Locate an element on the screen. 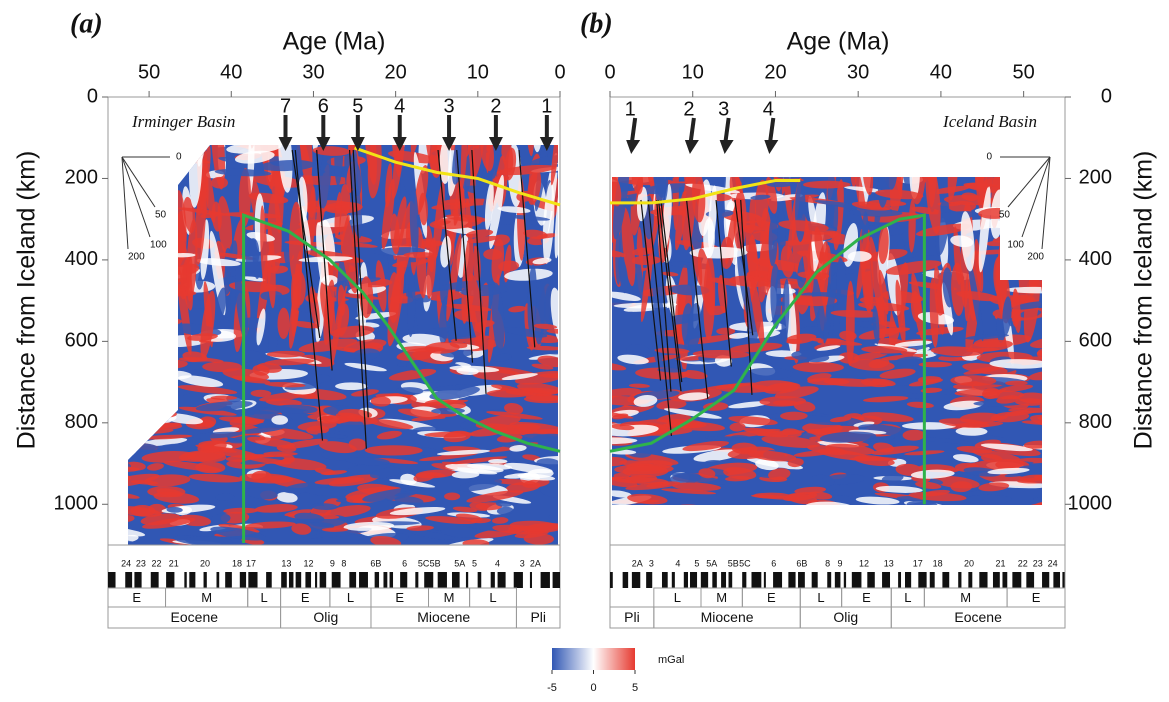 Image resolution: width=1169 pixels, height=702 pixels. fan-line is located at coordinates (1029, 182).